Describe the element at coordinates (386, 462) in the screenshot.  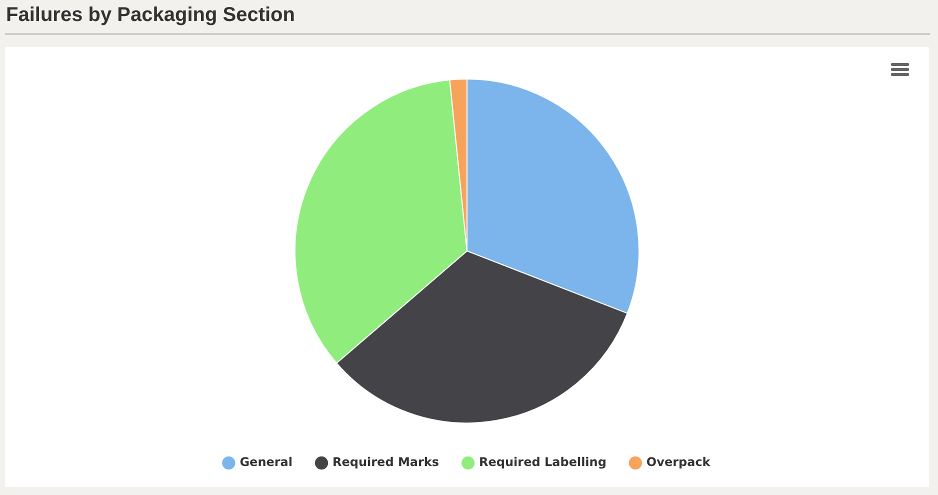
I see `legend-label: Required Marks` at that location.